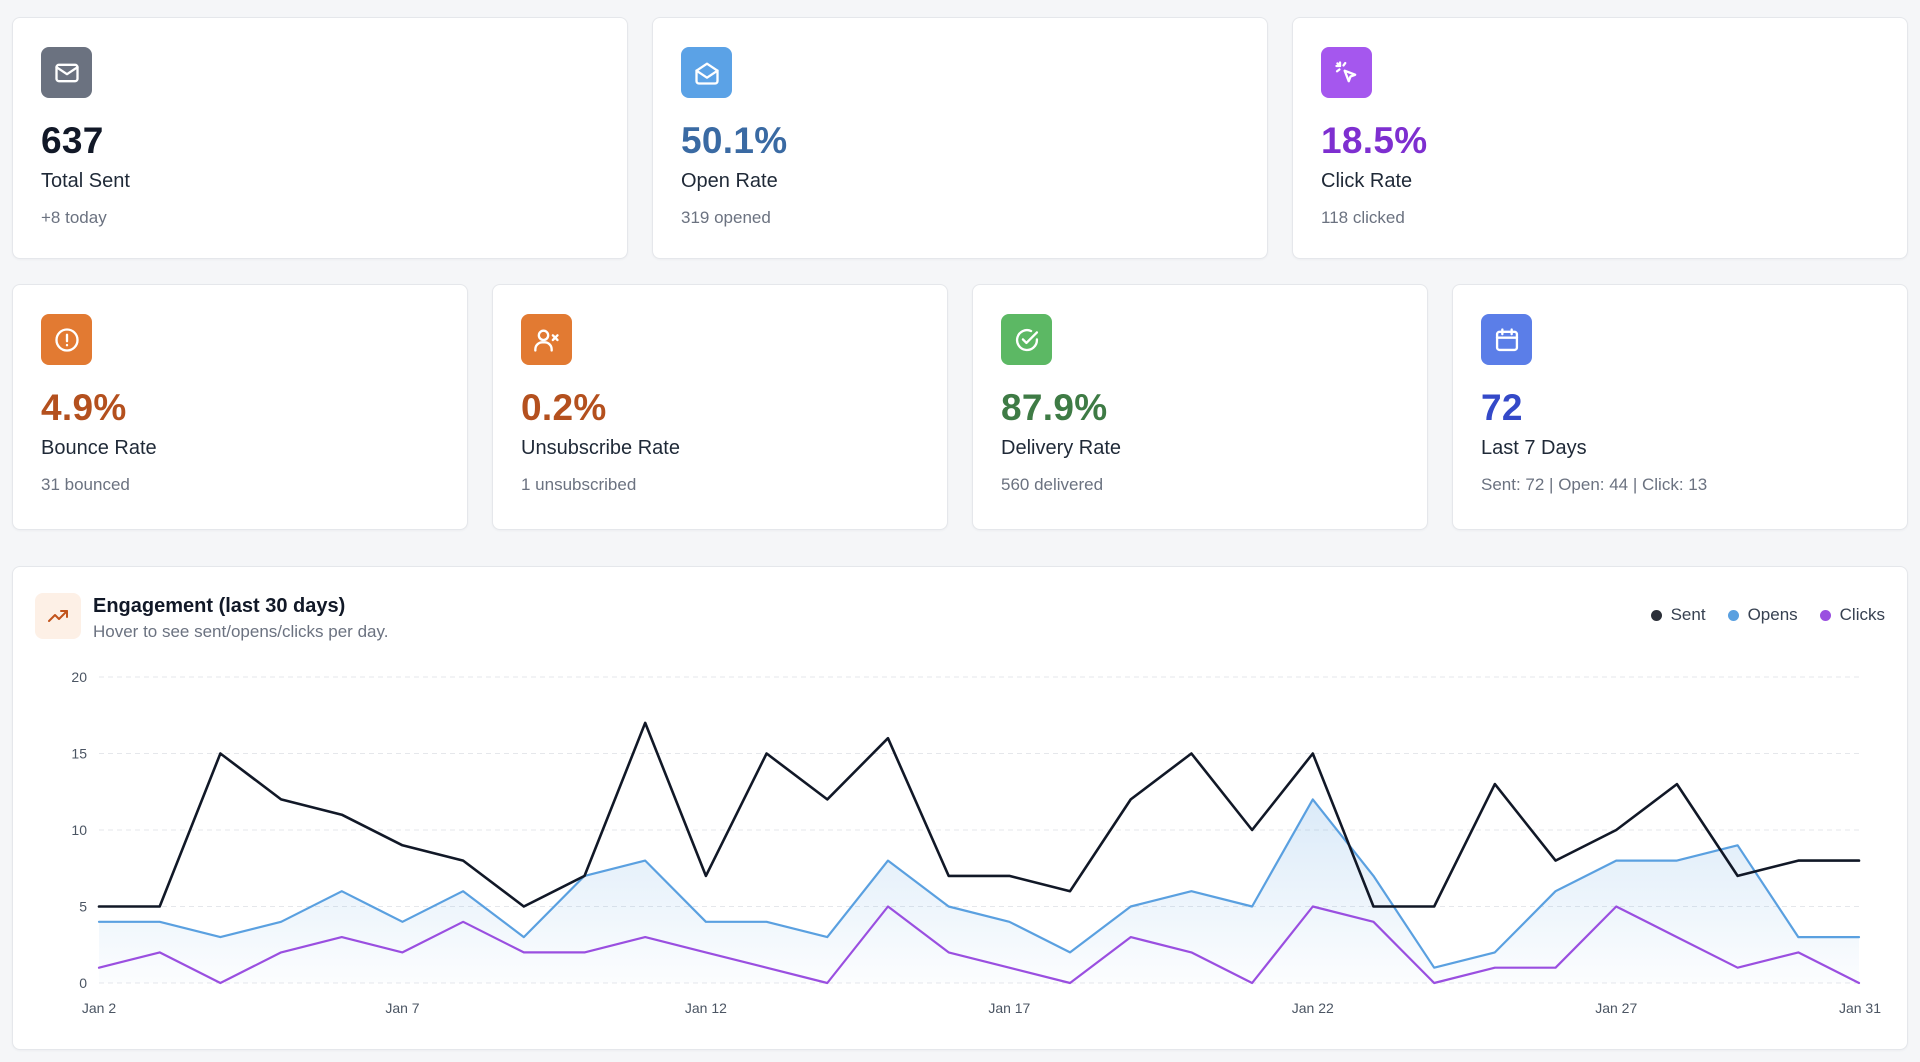 The width and height of the screenshot is (1920, 1062). What do you see at coordinates (1200, 407) in the screenshot?
I see `stat-card-delivery-rate: 87.9% Delivery Rate 560 delivered` at bounding box center [1200, 407].